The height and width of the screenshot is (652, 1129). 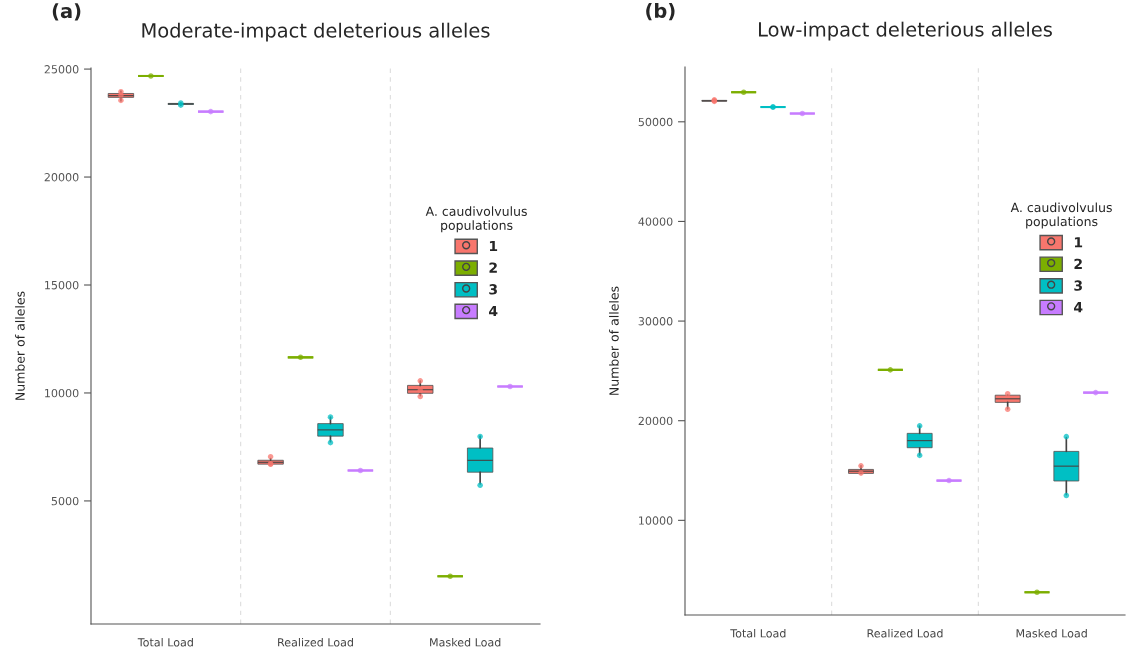 What do you see at coordinates (655, 221) in the screenshot?
I see `y-tick-label: 40000` at bounding box center [655, 221].